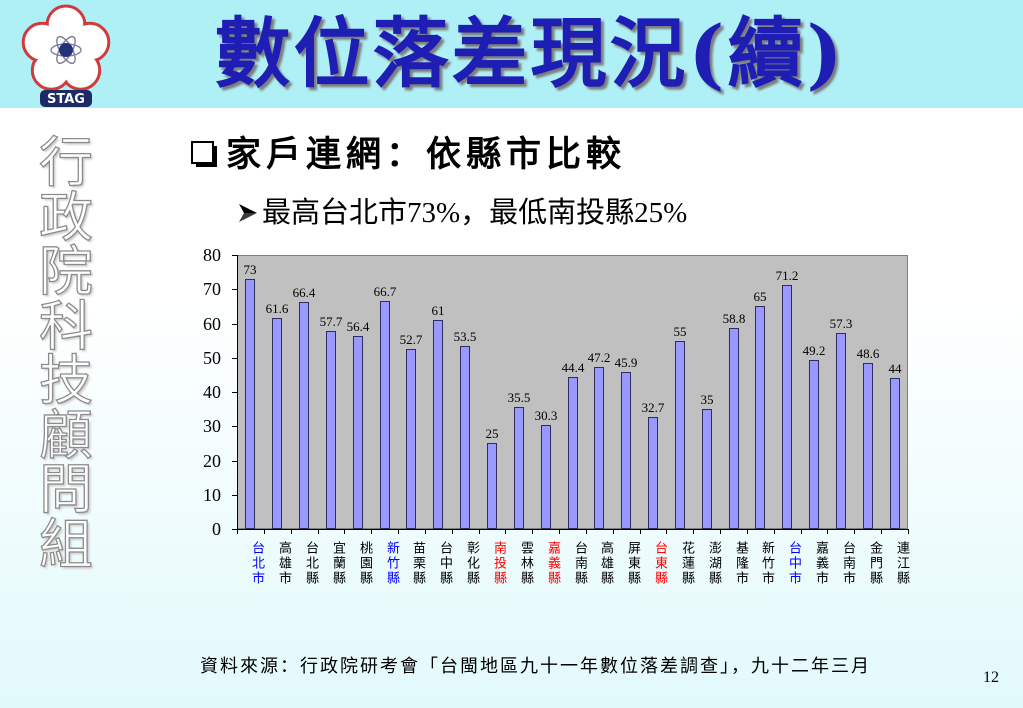 The image size is (1023, 708). What do you see at coordinates (552, 563) in the screenshot?
I see `x-tick-label: 嘉義縣` at bounding box center [552, 563].